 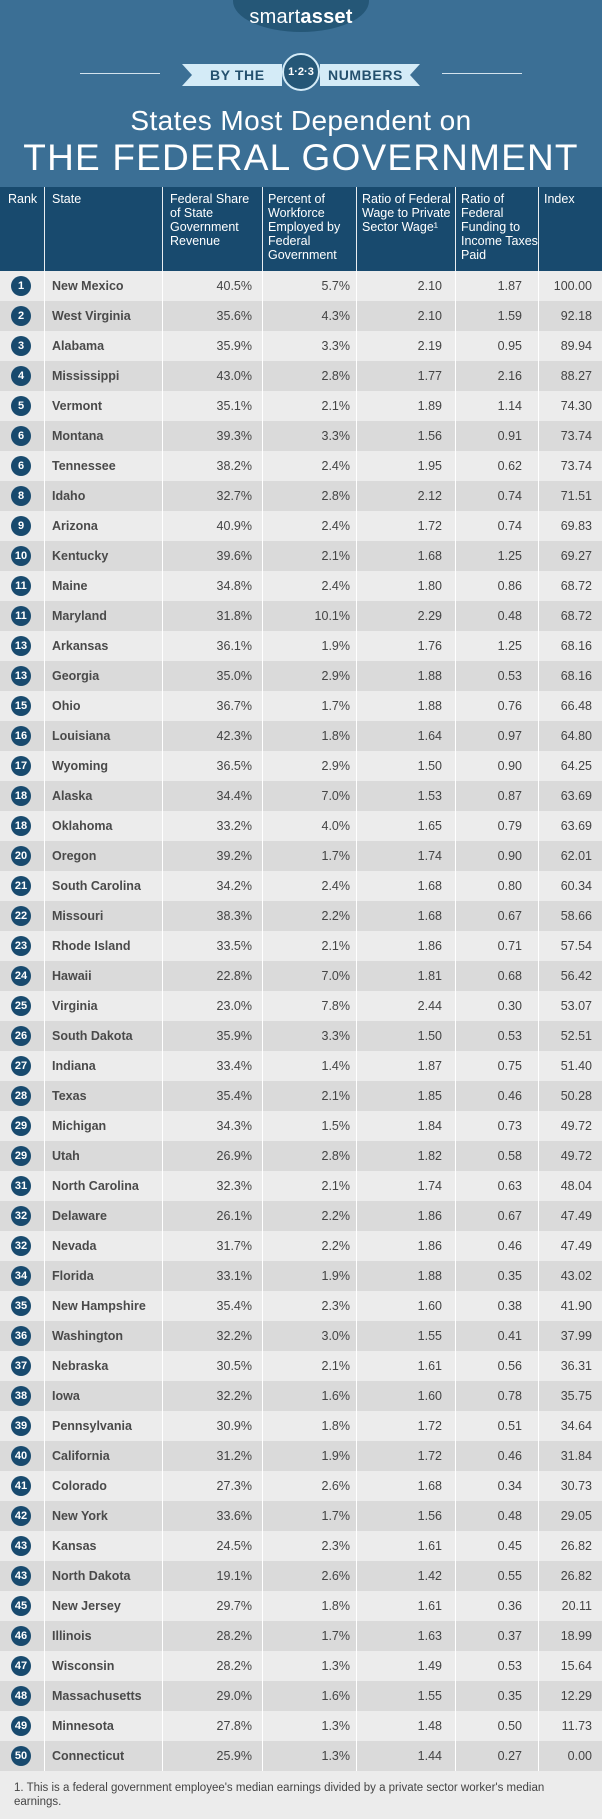 What do you see at coordinates (429, 1456) in the screenshot?
I see `wage-ratio-cell: 1.72` at bounding box center [429, 1456].